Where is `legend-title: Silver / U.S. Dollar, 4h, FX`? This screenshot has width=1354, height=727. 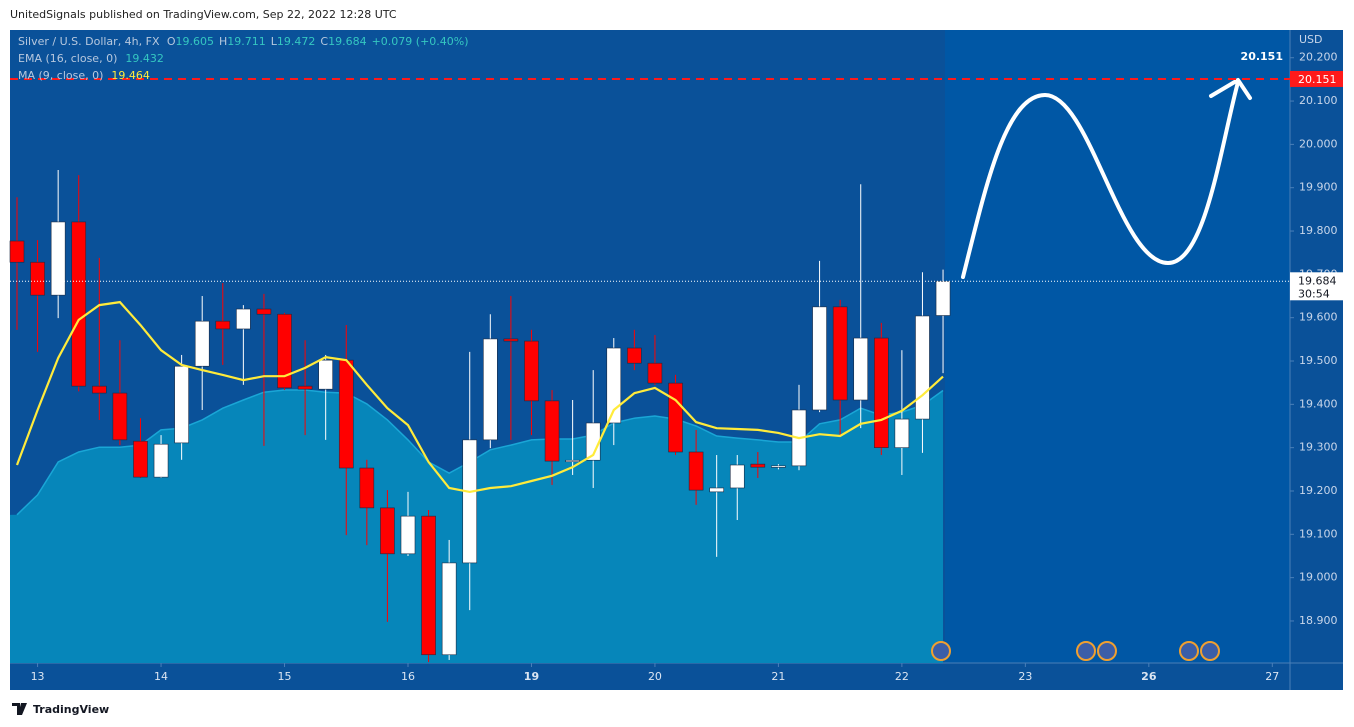
legend-title: Silver / U.S. Dollar, 4h, FX is located at coordinates (89, 41).